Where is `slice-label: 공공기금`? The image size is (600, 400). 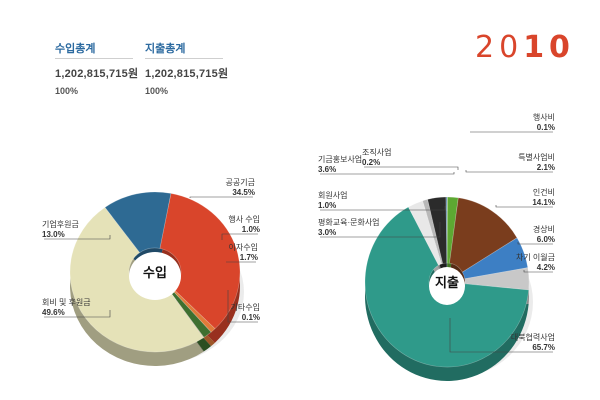
slice-label: 공공기금 is located at coordinates (240, 182).